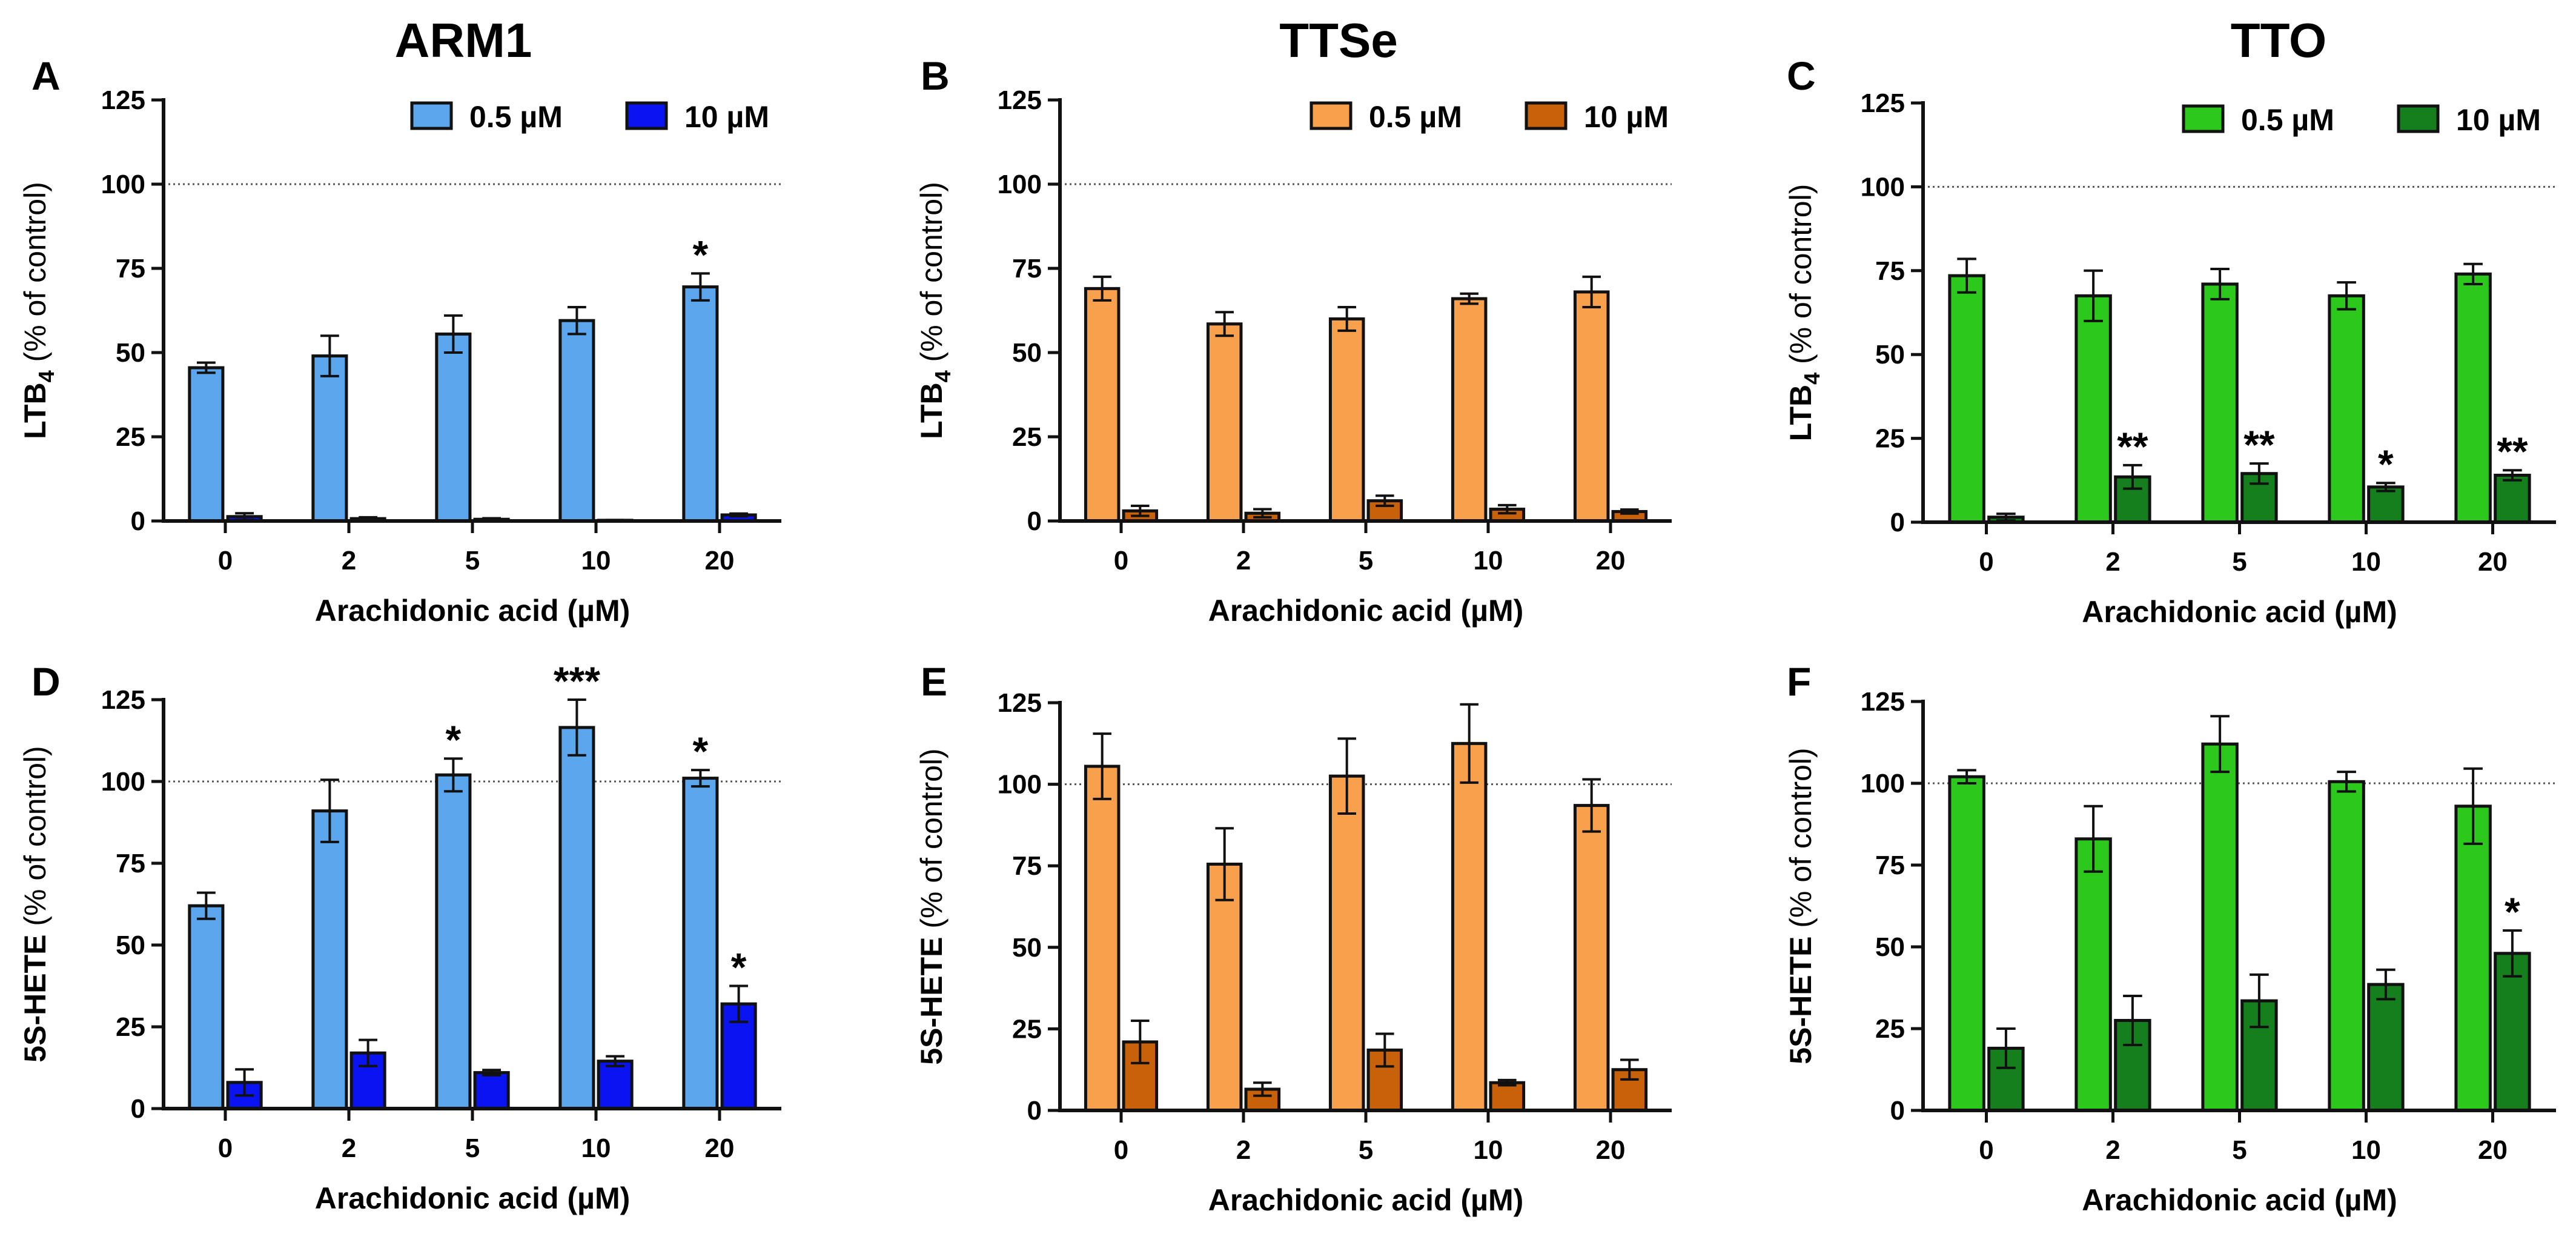 This screenshot has width=2576, height=1234. I want to click on legend-label: 0.5 µM, so click(2287, 120).